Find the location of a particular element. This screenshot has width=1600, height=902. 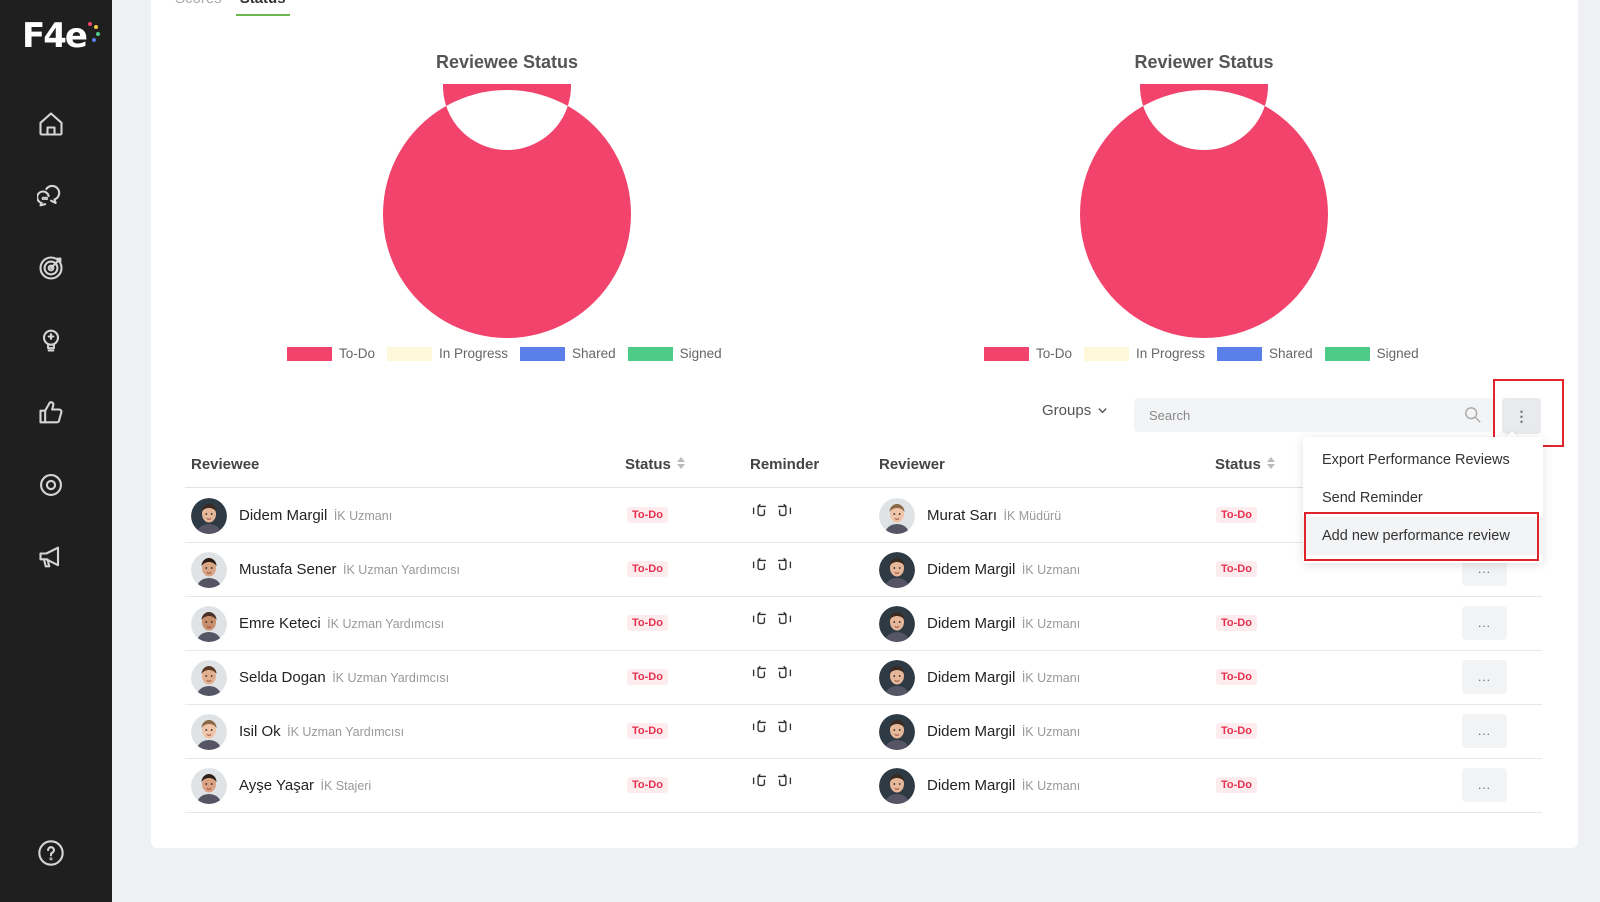

reviewee-name: Mustafa Sener is located at coordinates (288, 569).